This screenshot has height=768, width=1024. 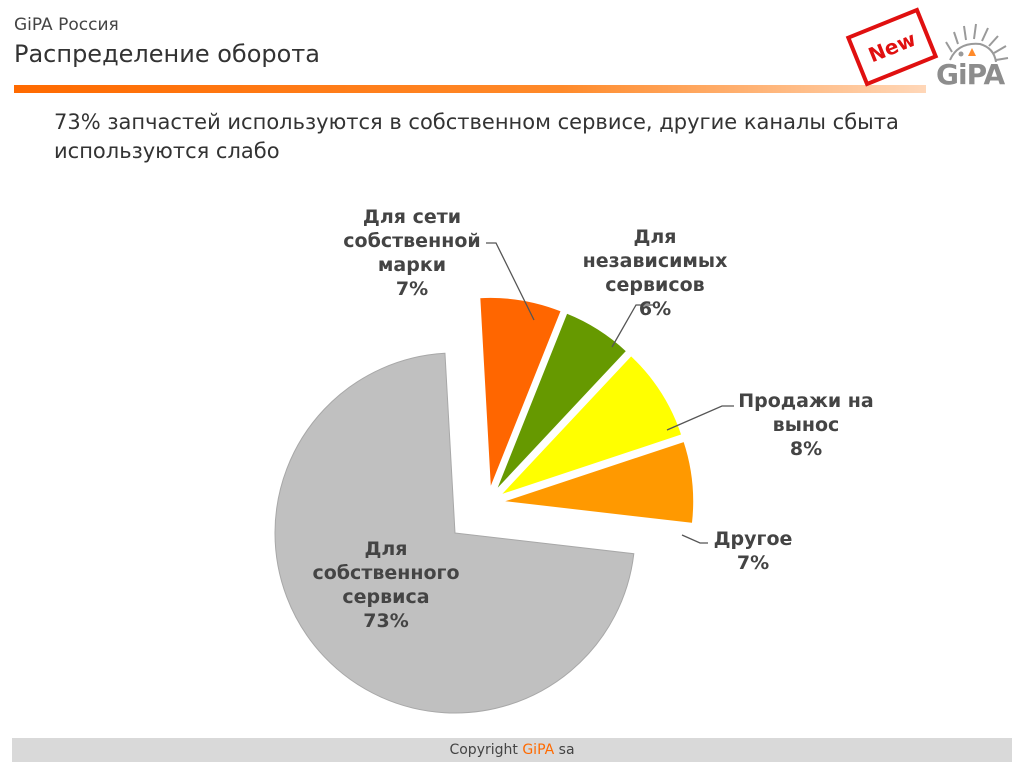 What do you see at coordinates (538, 750) in the screenshot?
I see `footer-brand: GiPA` at bounding box center [538, 750].